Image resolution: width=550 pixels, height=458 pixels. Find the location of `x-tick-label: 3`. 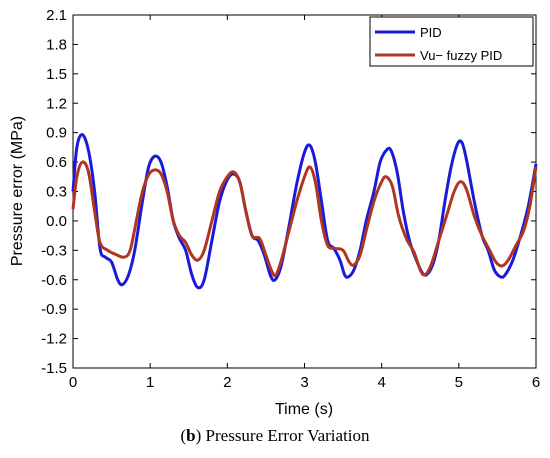

x-tick-label: 3 is located at coordinates (304, 382).